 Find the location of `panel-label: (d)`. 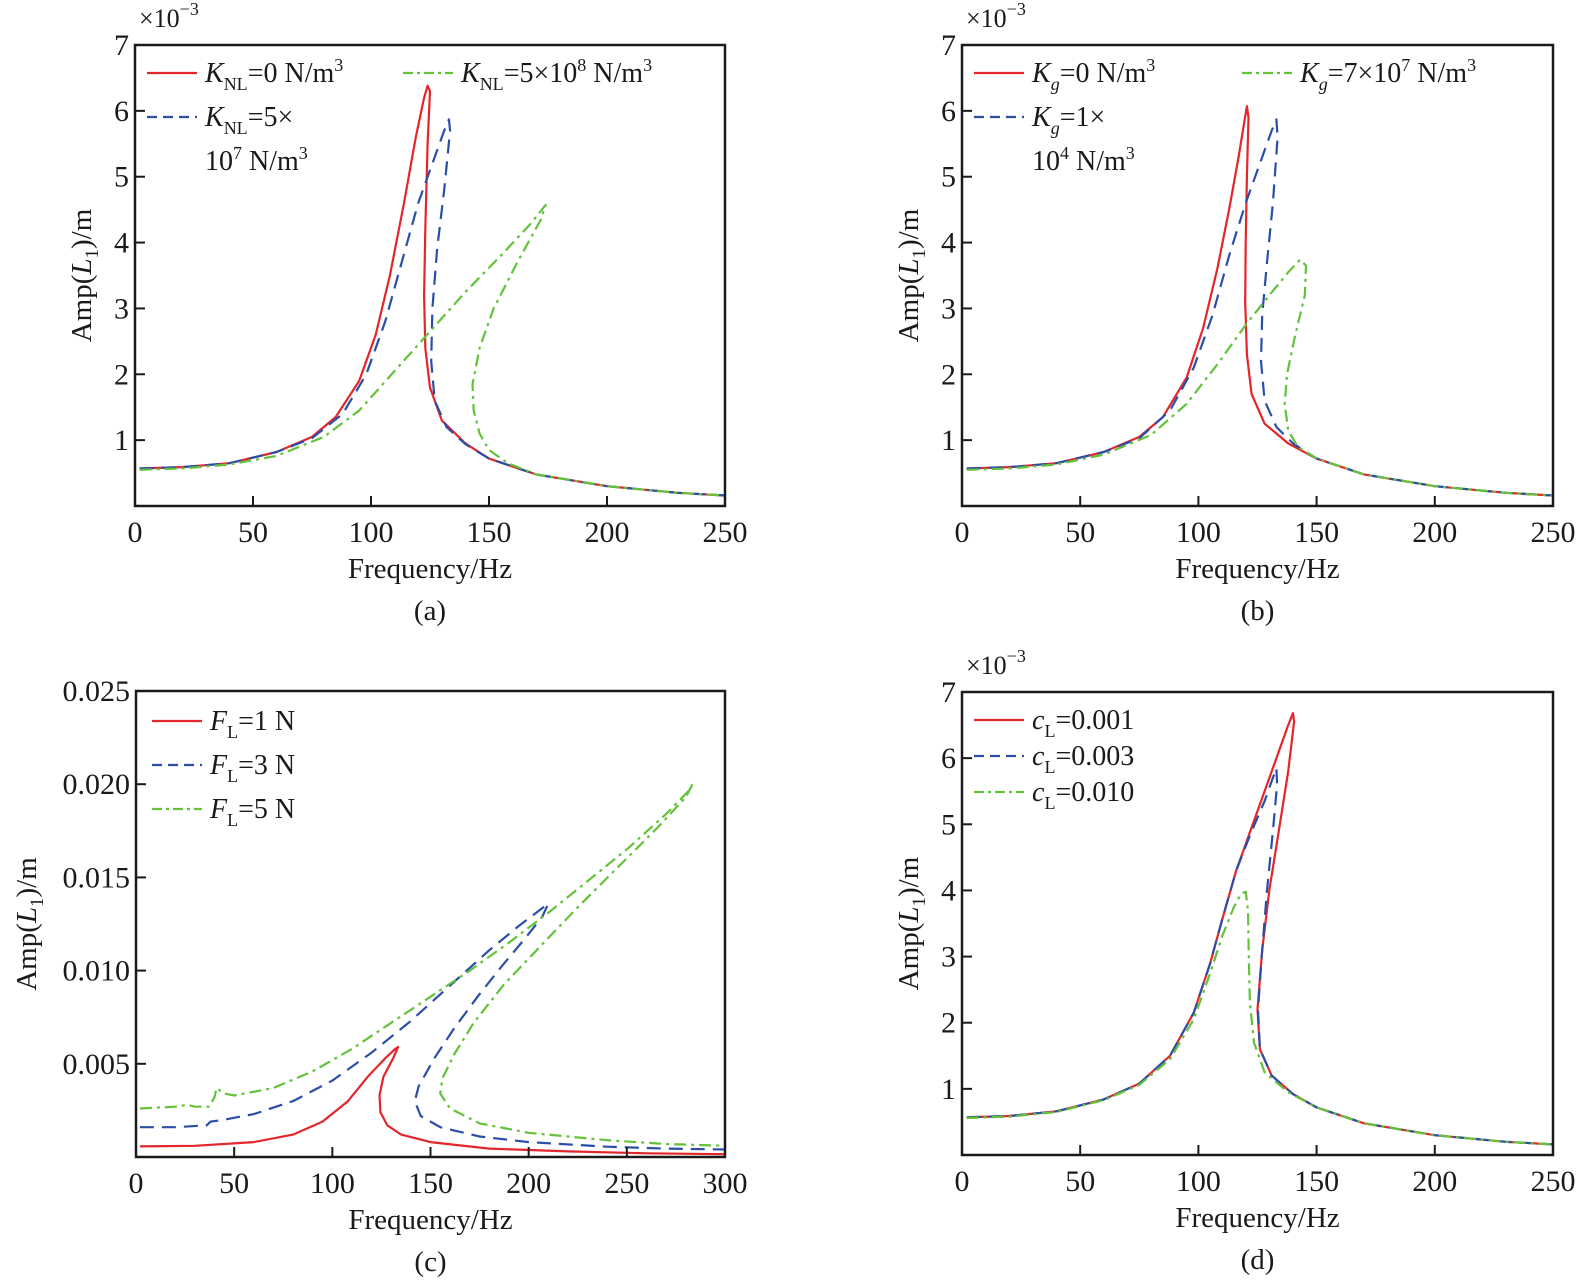

panel-label: (d) is located at coordinates (1258, 1260).